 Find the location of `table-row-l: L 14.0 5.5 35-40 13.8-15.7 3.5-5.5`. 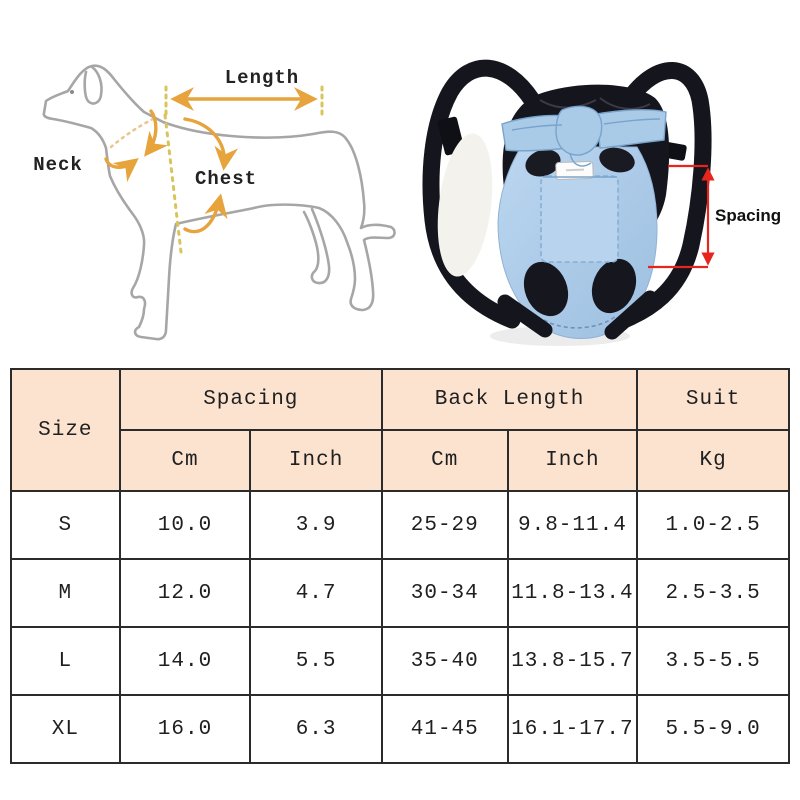

table-row-l: L 14.0 5.5 35-40 13.8-15.7 3.5-5.5 is located at coordinates (400, 661).